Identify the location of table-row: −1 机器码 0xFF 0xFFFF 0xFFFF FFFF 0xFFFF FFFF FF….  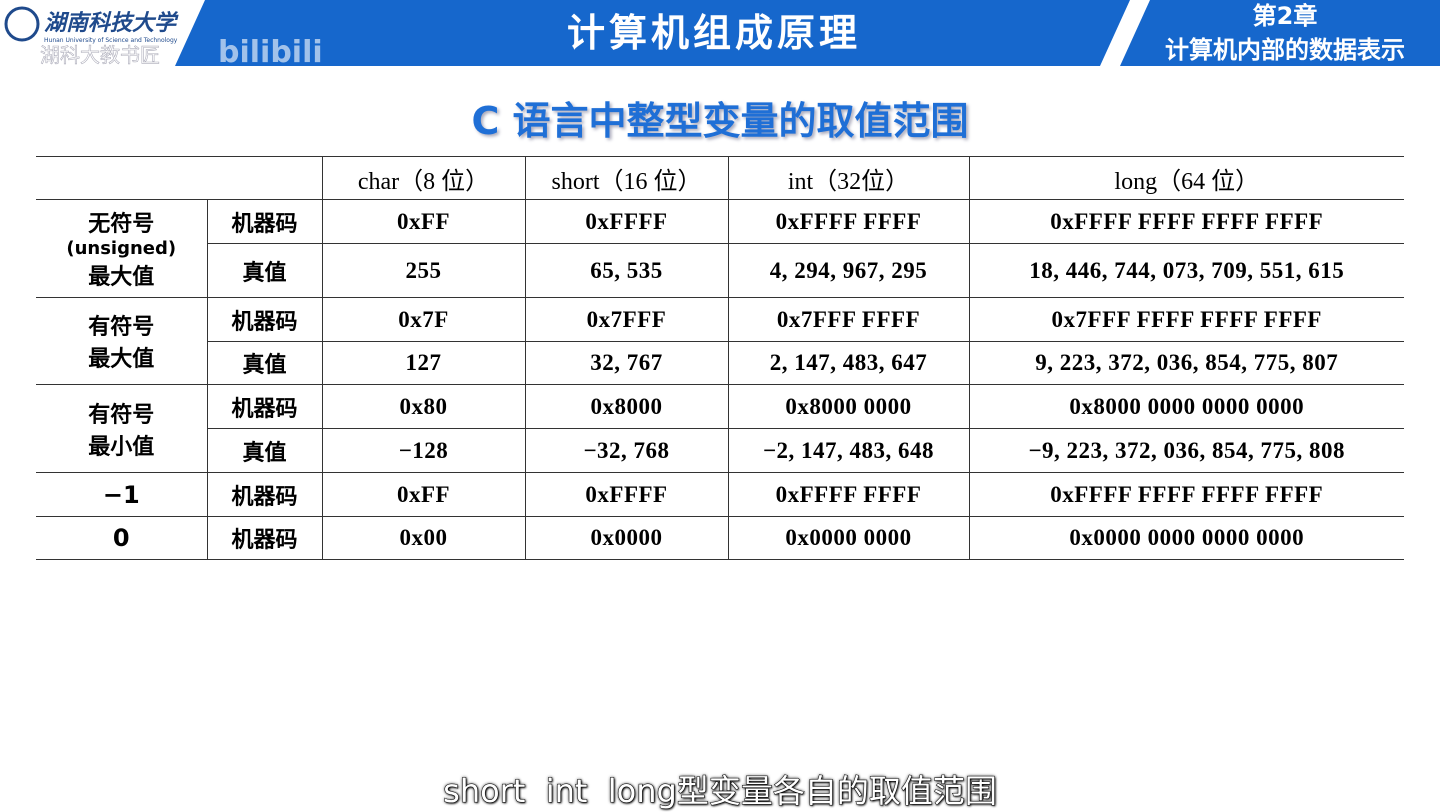
(720, 494).